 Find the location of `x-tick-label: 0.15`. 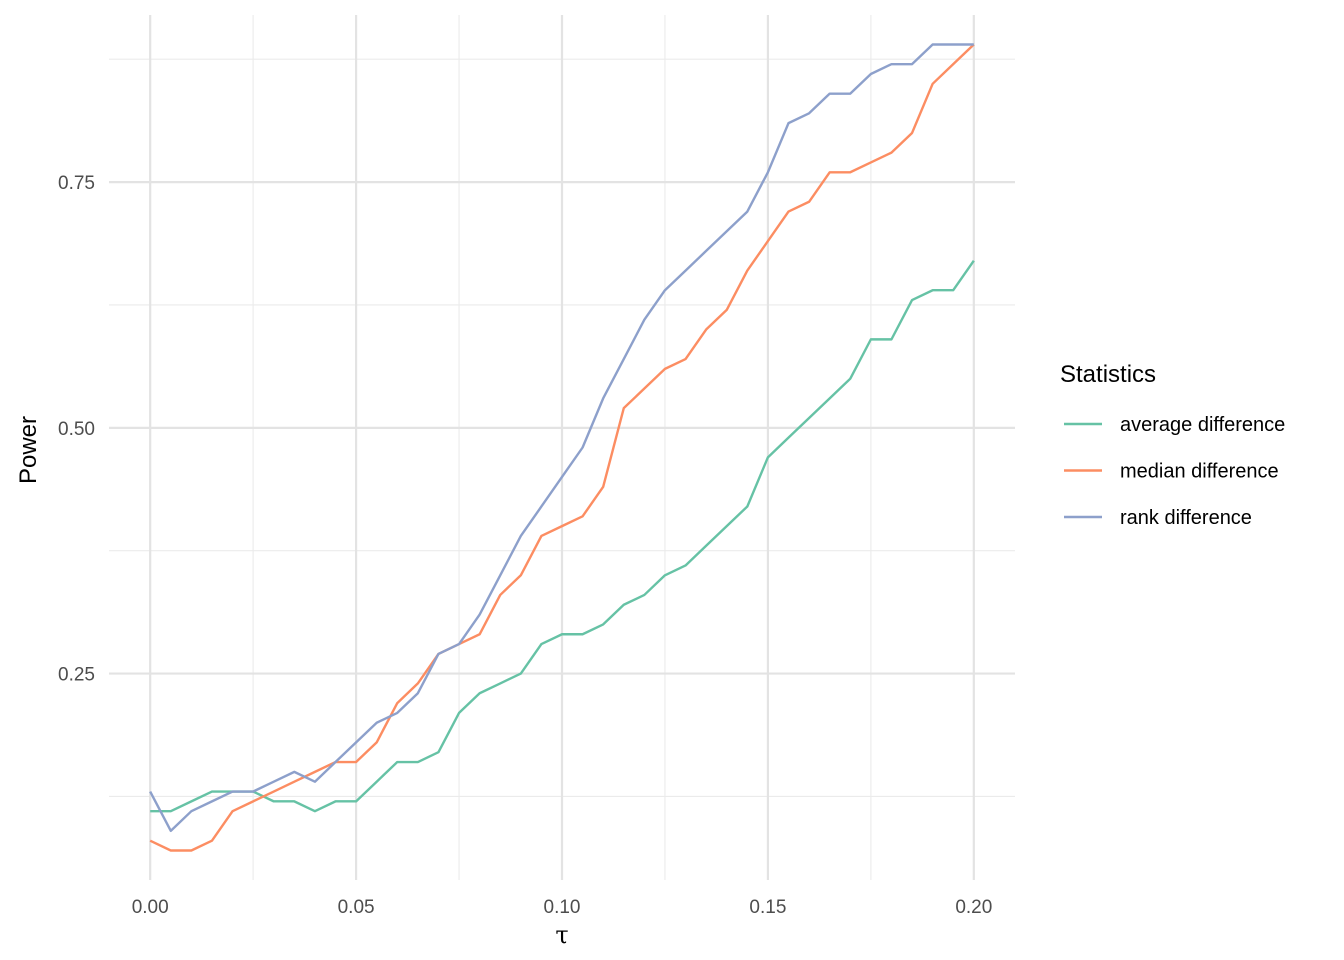

x-tick-label: 0.15 is located at coordinates (767, 907).